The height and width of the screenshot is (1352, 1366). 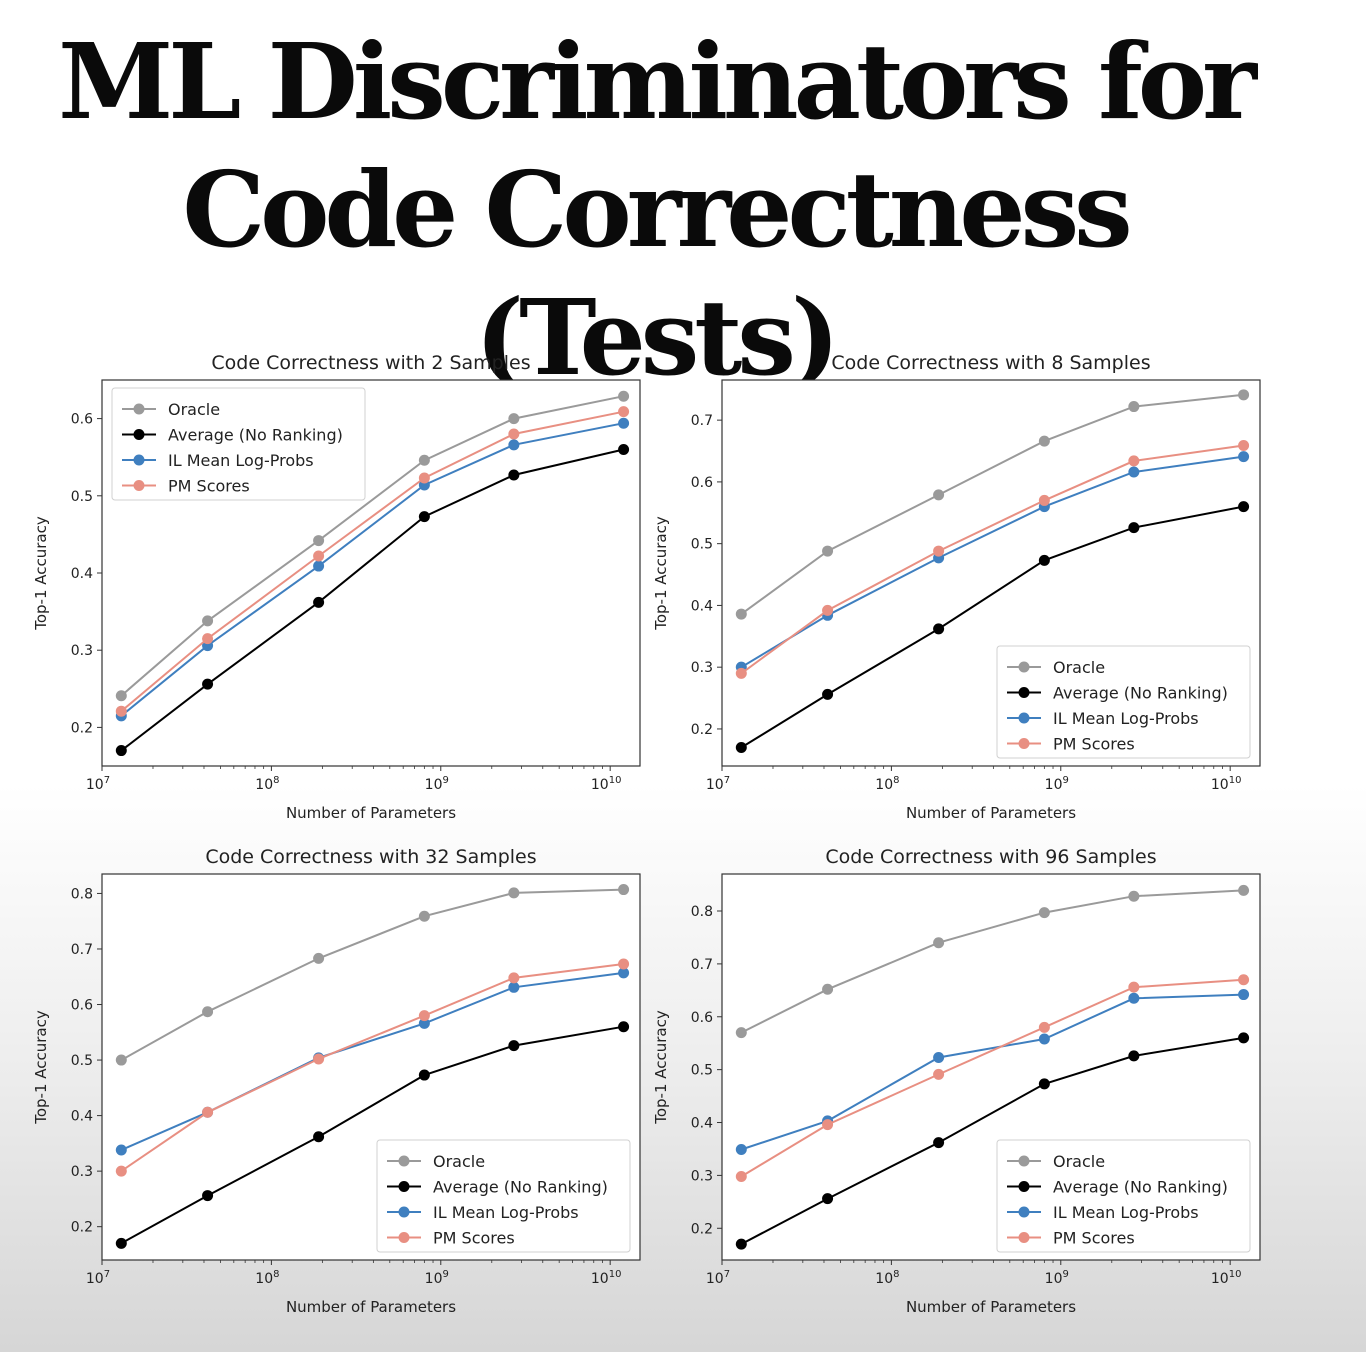 What do you see at coordinates (82, 894) in the screenshot?
I see `y-tick-label: 0.8` at bounding box center [82, 894].